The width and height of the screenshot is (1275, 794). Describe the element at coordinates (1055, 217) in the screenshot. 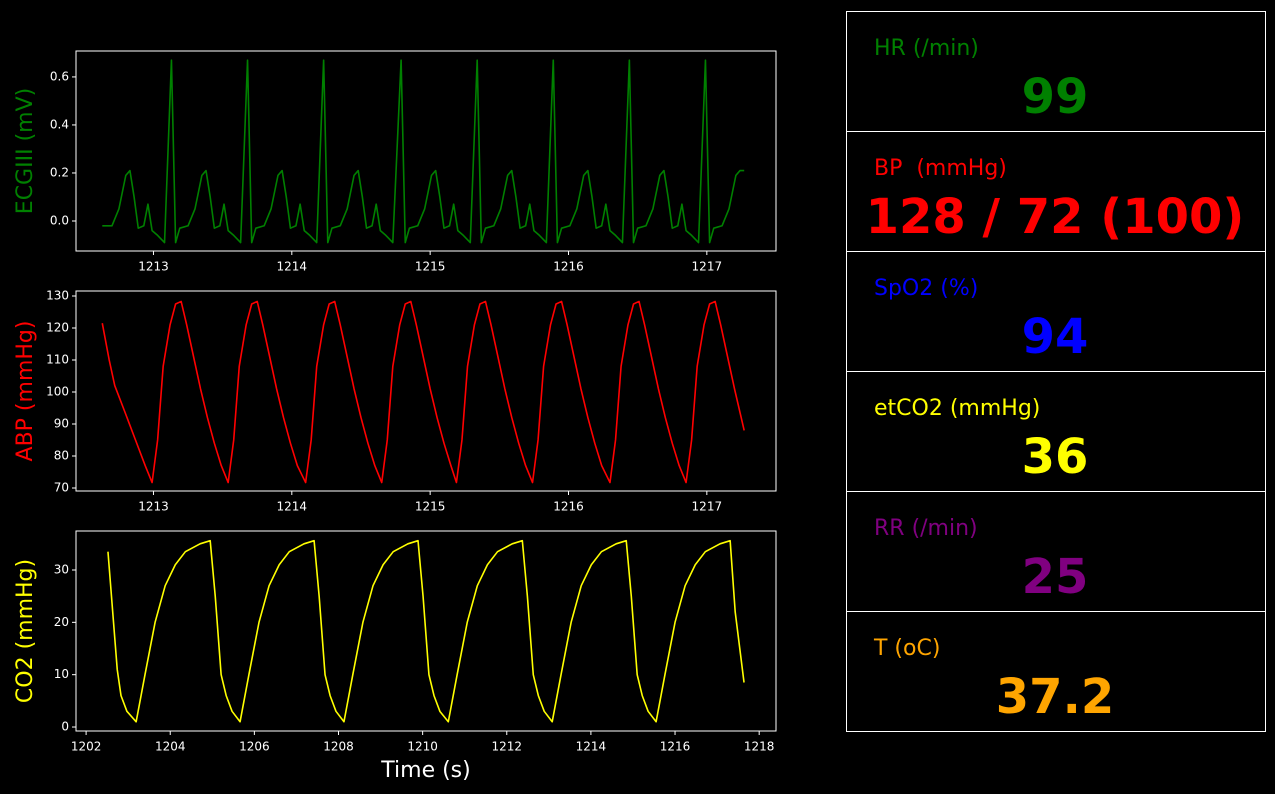

I see `vital-value: 128 / 72 (100)` at that location.